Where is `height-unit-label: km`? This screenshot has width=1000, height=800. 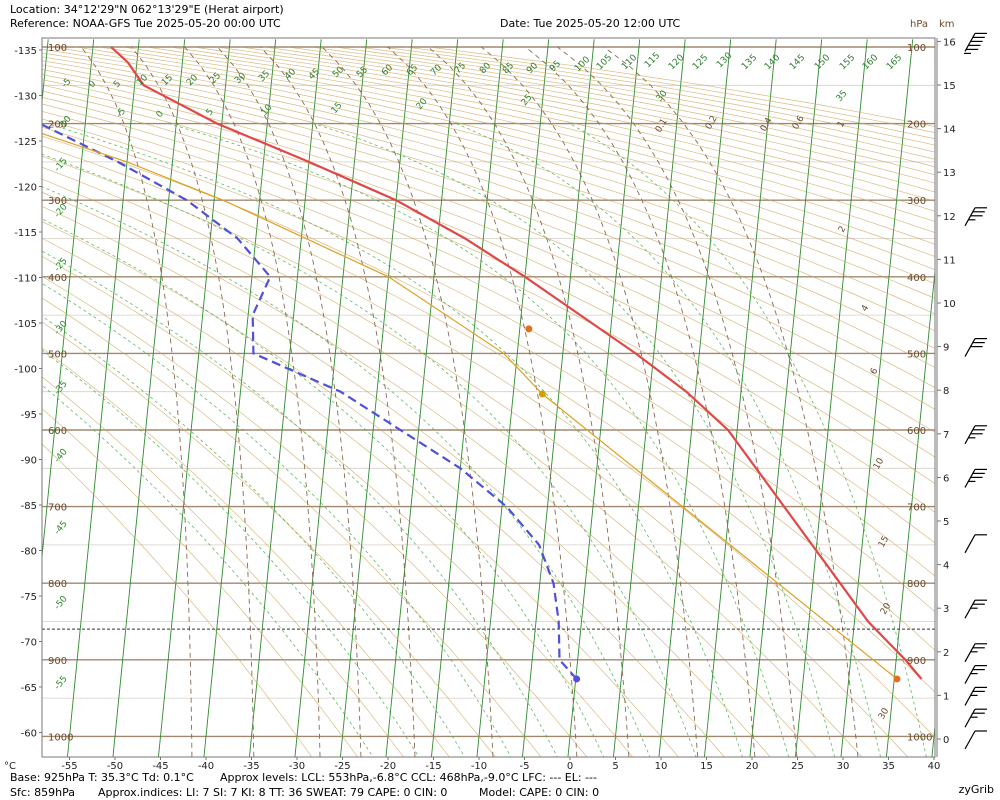
height-unit-label: km is located at coordinates (947, 24).